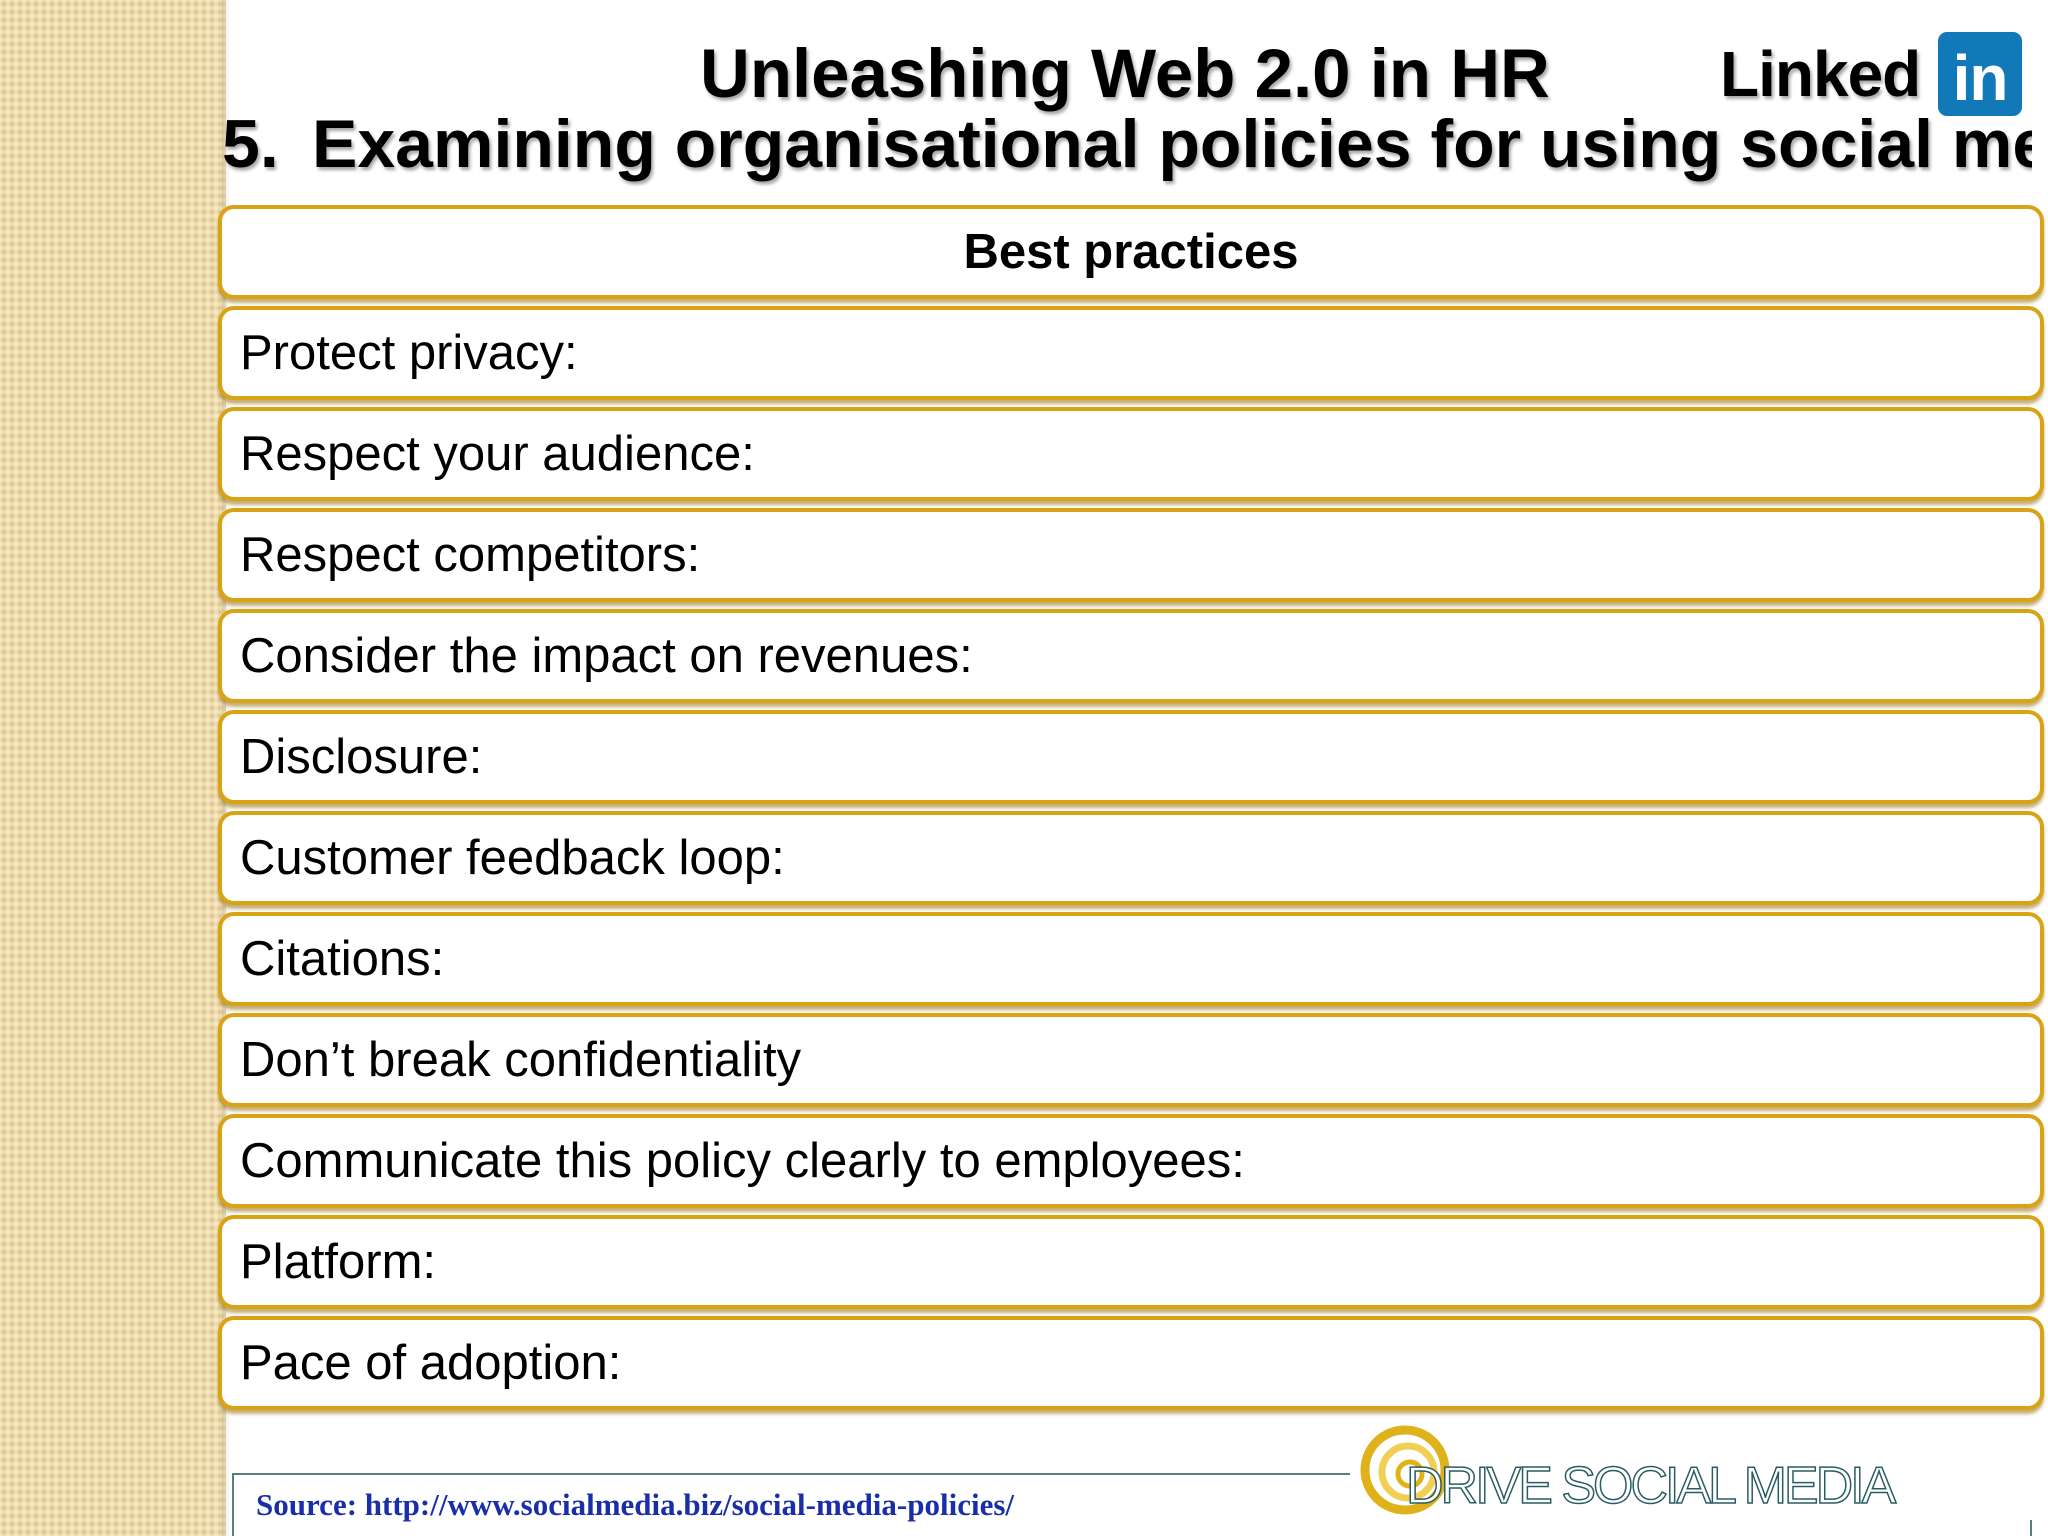 The image size is (2048, 1536). I want to click on table-row: Customer feedback loop:, so click(1131, 858).